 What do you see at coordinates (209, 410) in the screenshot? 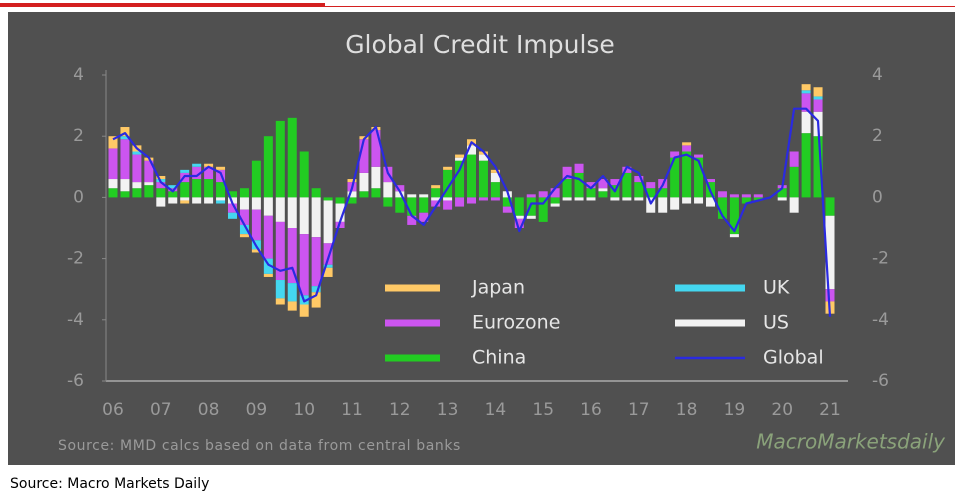
I see `x-tick-label: 08` at bounding box center [209, 410].